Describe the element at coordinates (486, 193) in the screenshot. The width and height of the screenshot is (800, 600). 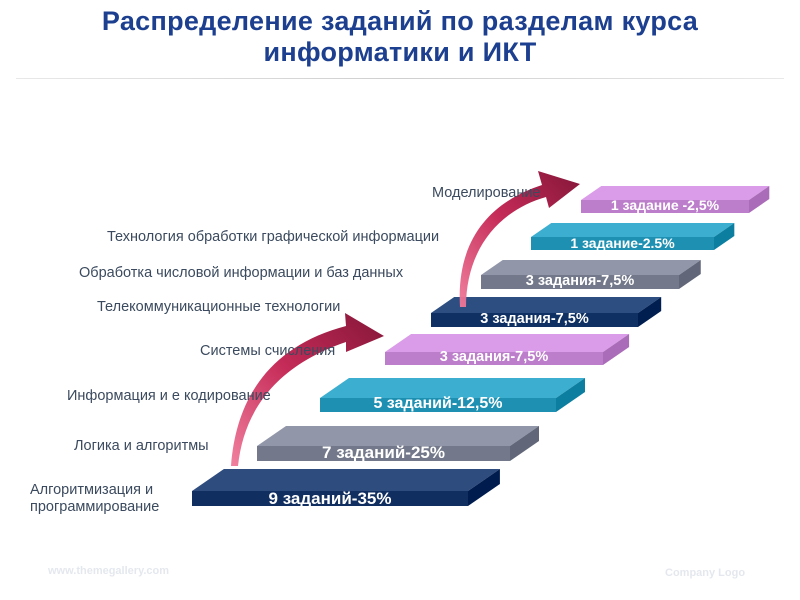
I see `section-label-8: Моделирование` at that location.